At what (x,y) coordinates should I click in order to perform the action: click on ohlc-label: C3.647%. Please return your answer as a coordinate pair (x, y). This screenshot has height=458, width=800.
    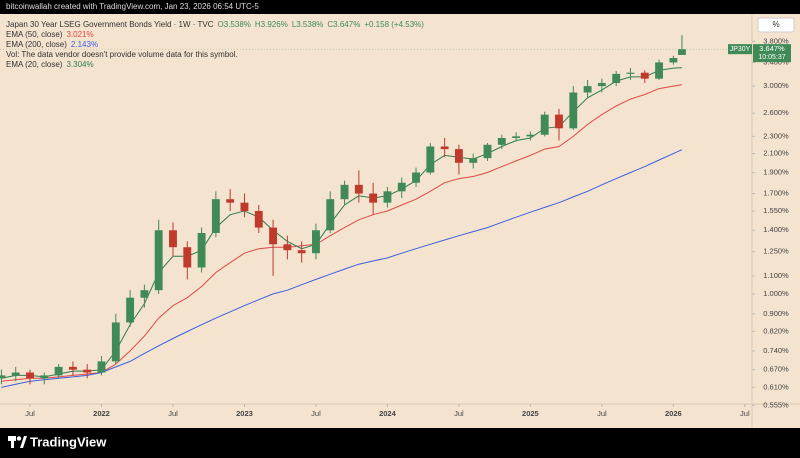
    Looking at the image, I should click on (343, 24).